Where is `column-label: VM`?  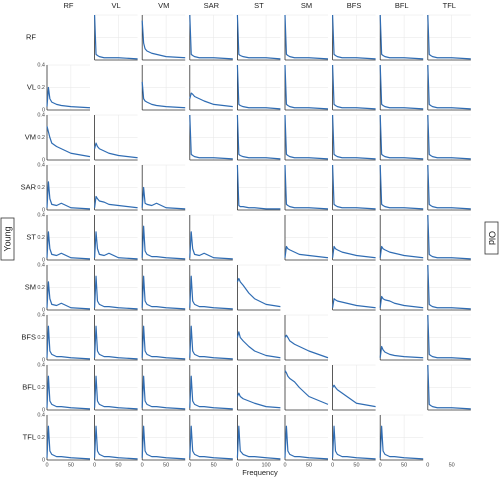 column-label: VM is located at coordinates (163, 5).